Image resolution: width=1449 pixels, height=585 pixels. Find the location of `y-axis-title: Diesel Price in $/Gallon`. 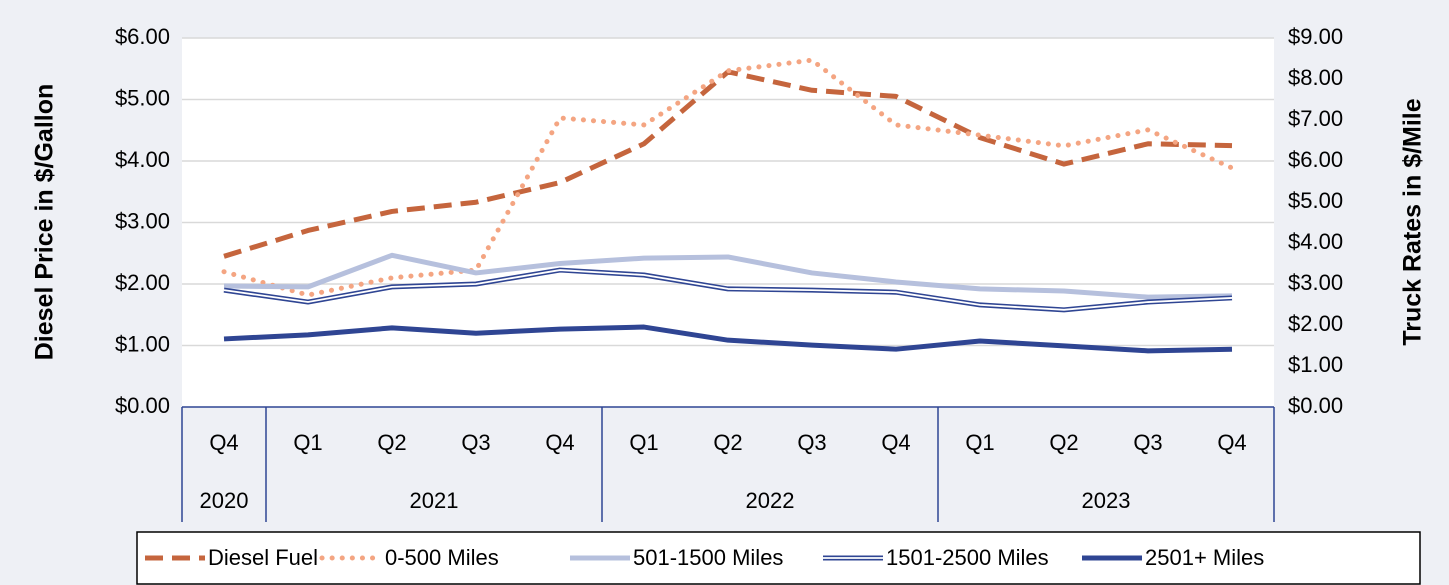

y-axis-title: Diesel Price in $/Gallon is located at coordinates (45, 222).